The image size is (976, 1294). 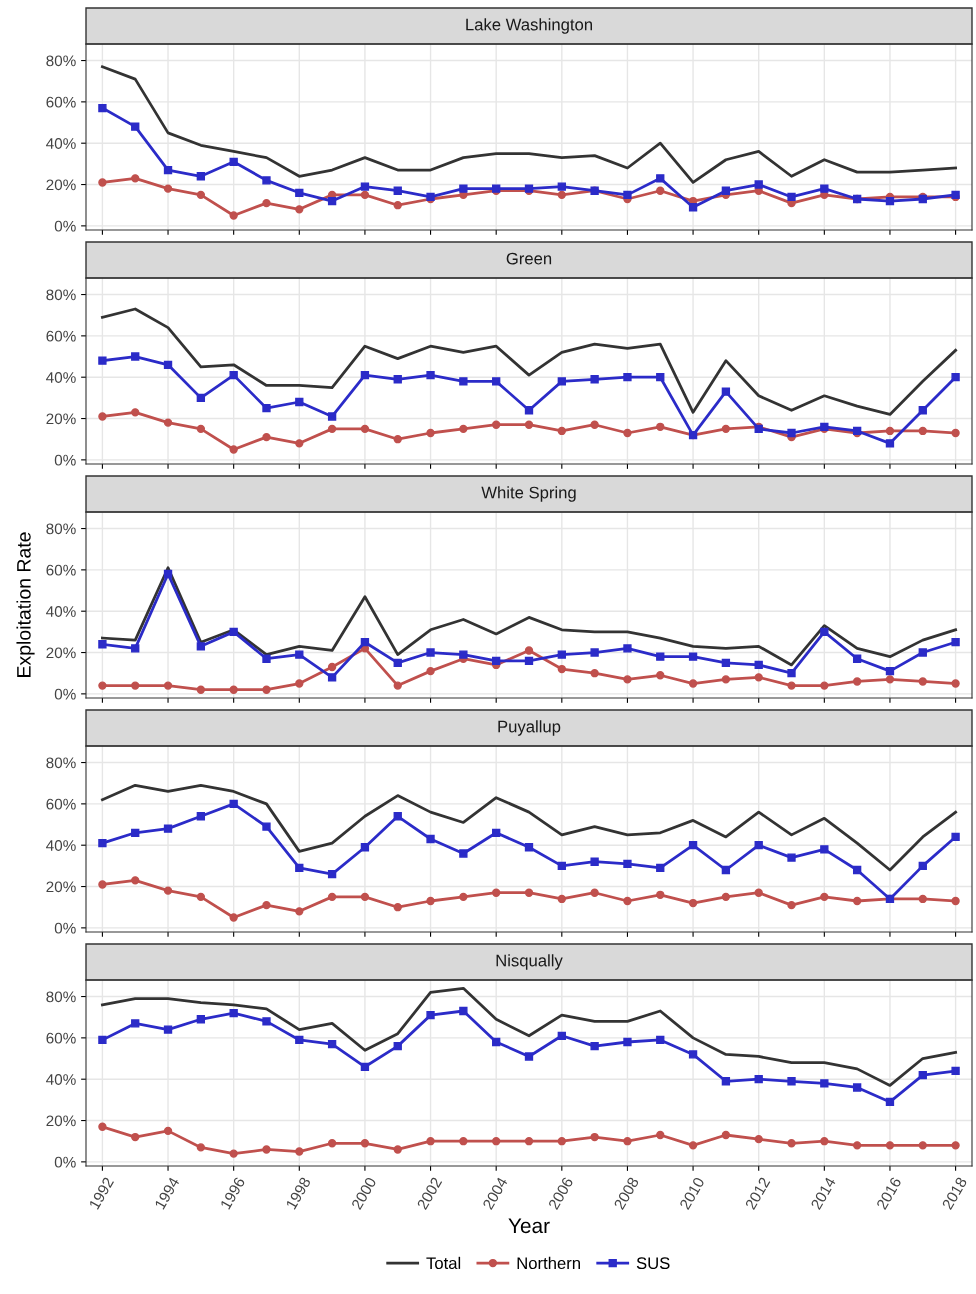 What do you see at coordinates (548, 1263) in the screenshot?
I see `legend-label: Northern` at bounding box center [548, 1263].